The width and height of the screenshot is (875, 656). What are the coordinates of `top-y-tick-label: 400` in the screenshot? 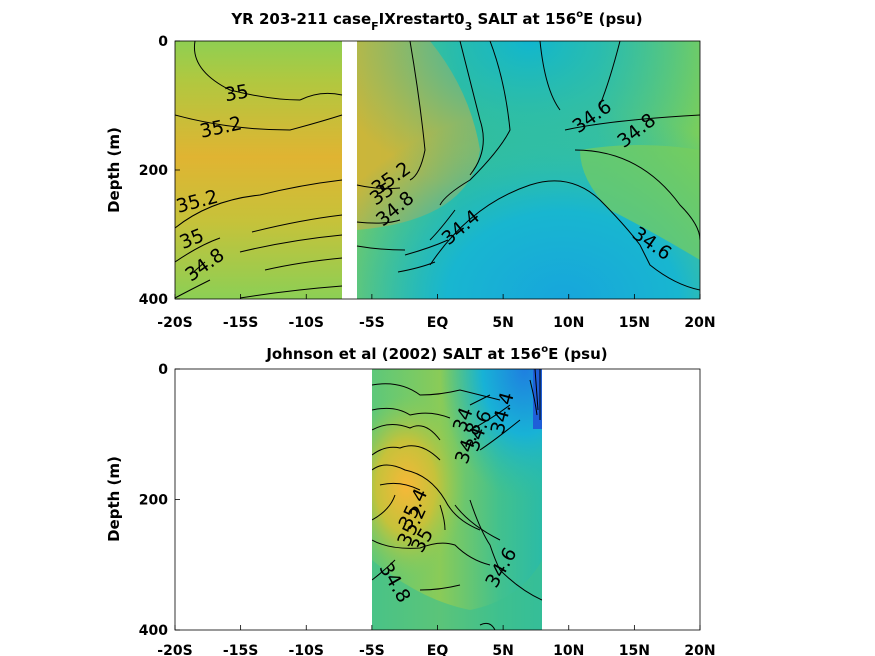 It's located at (153, 300).